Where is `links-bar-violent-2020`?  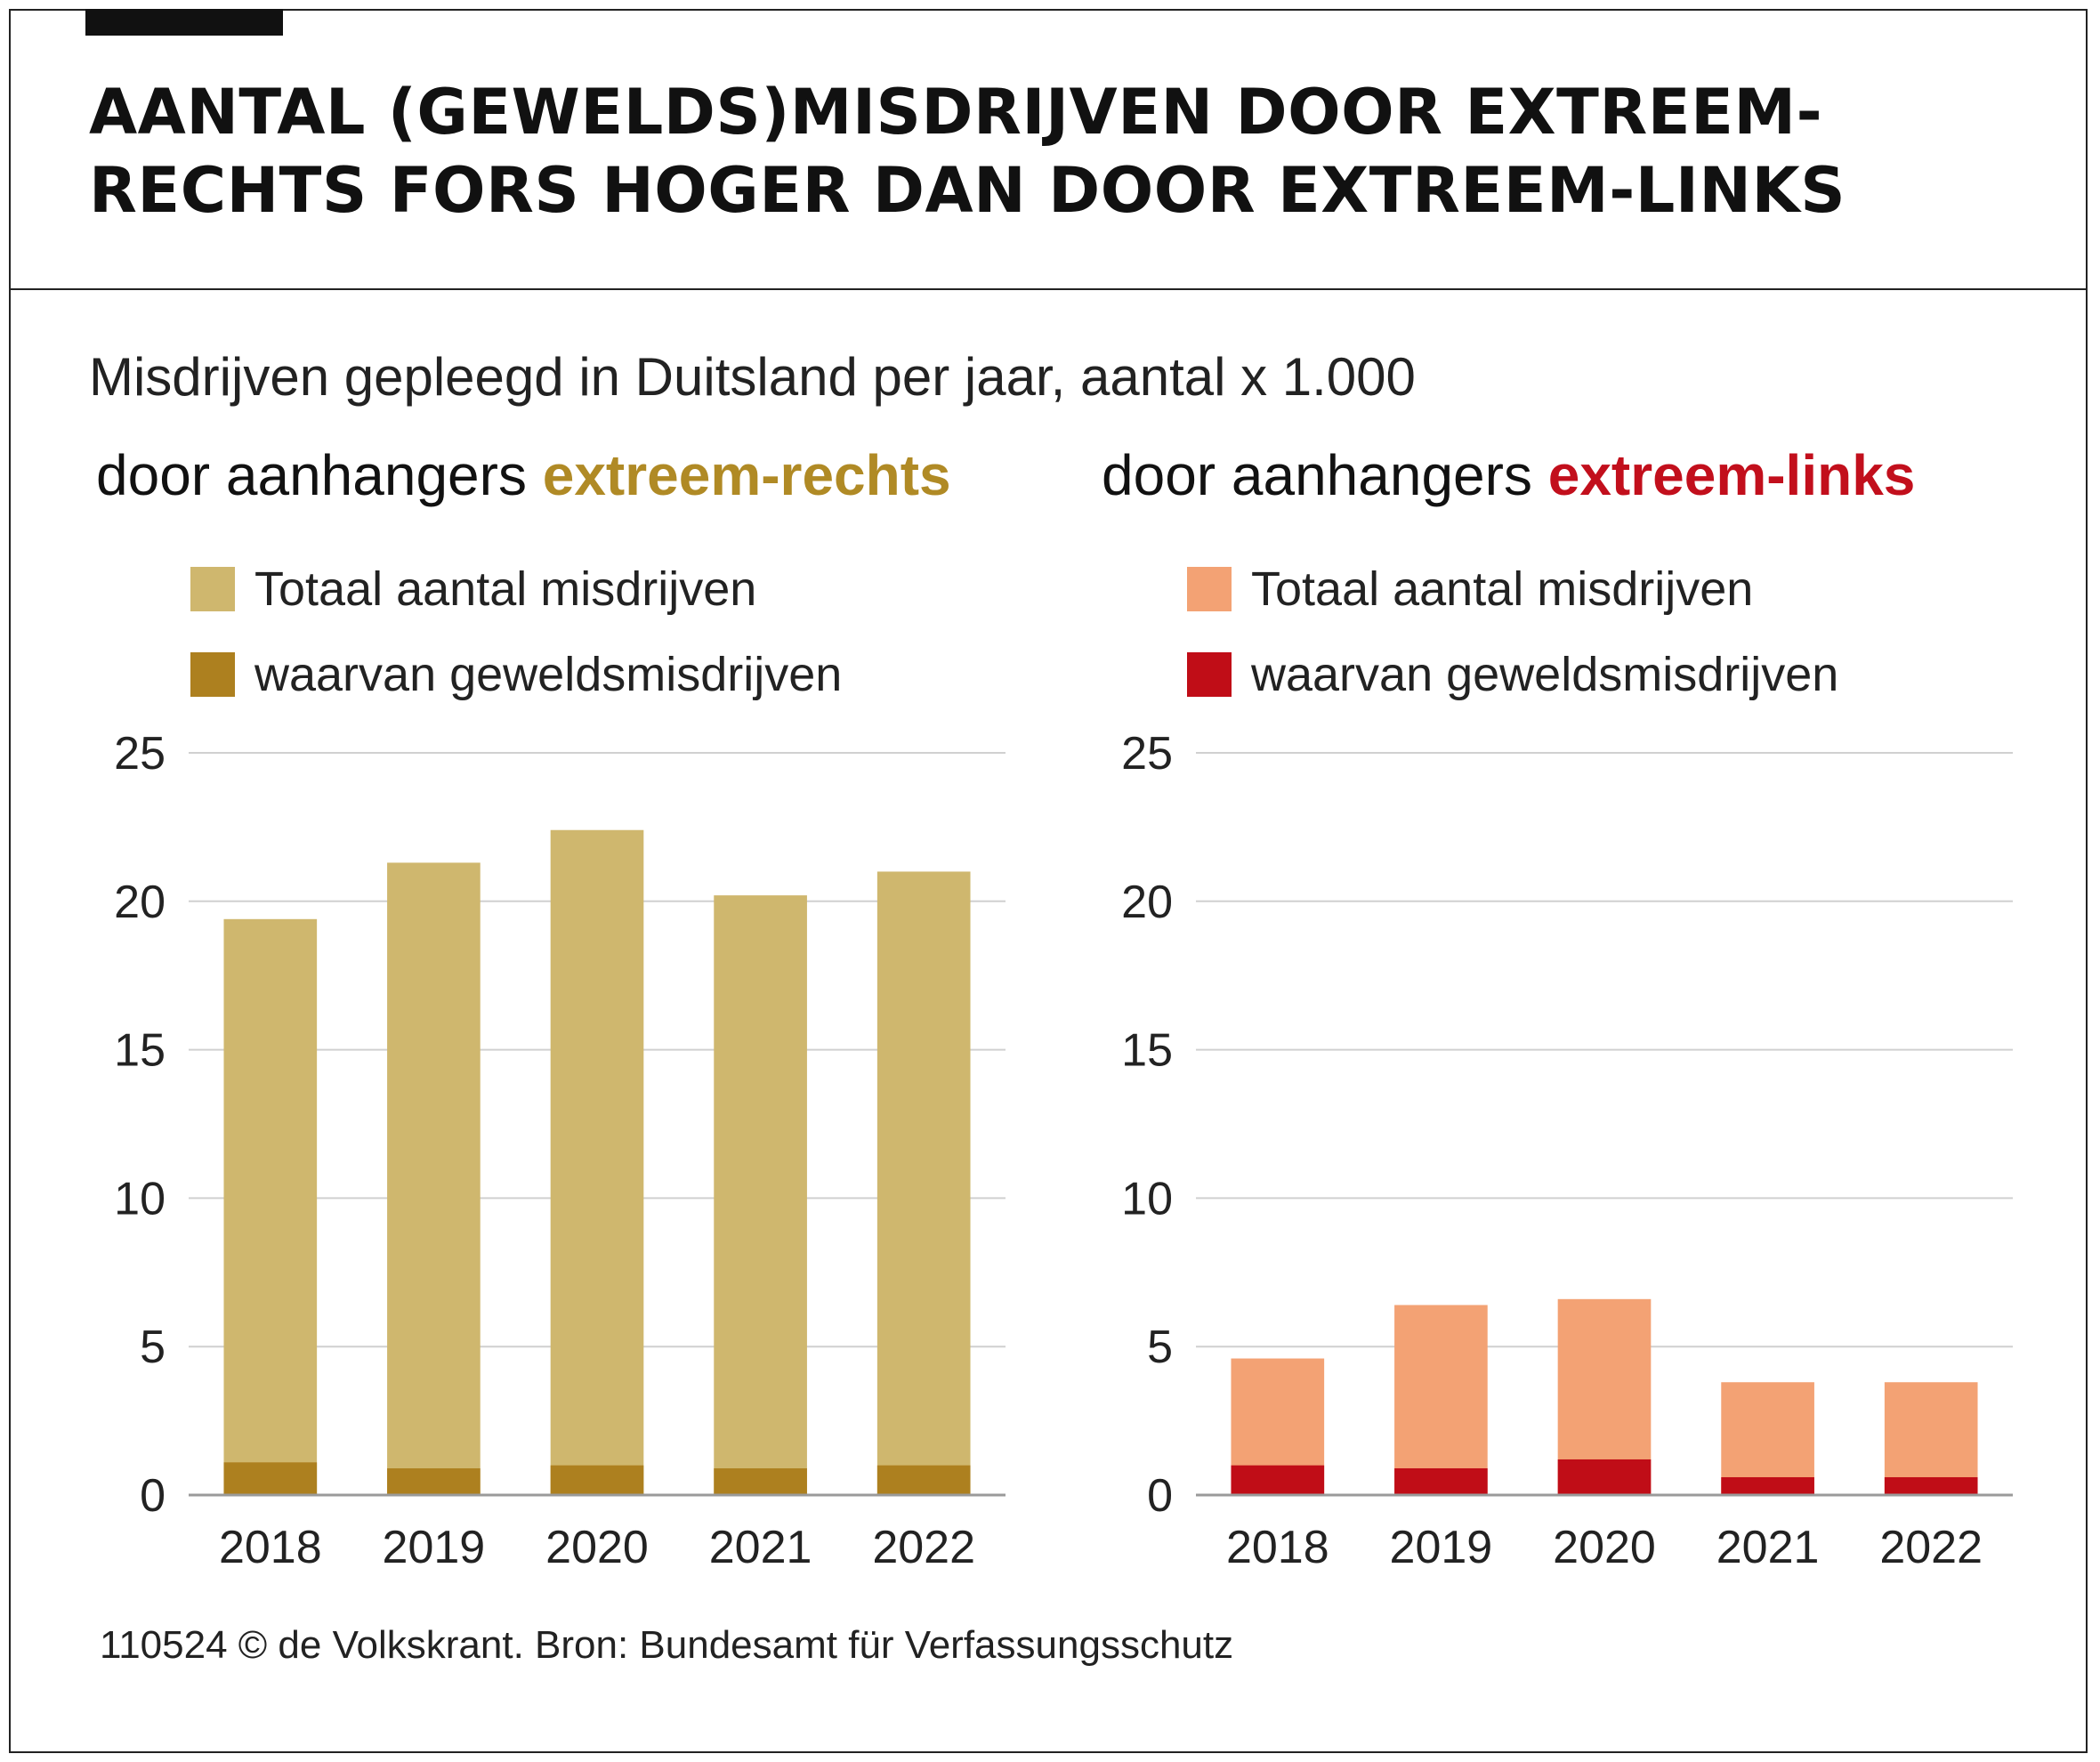 links-bar-violent-2020 is located at coordinates (1604, 1477).